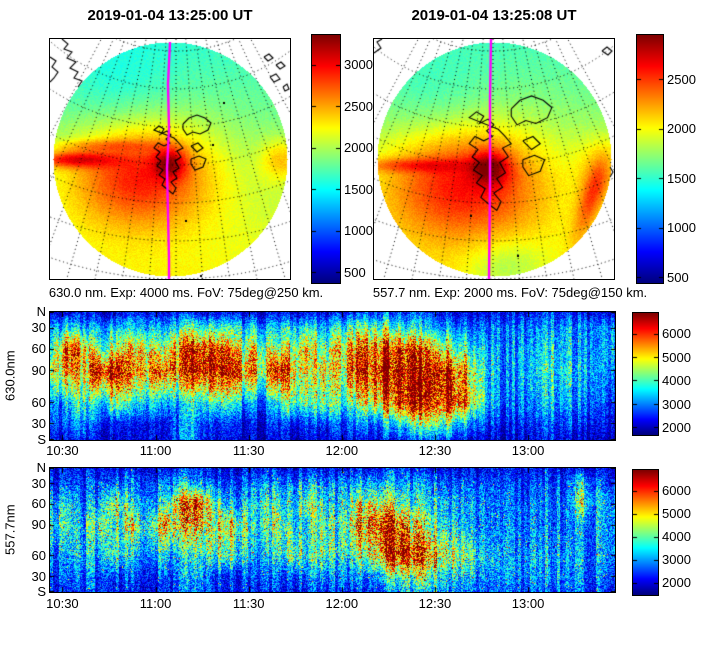 This screenshot has height=646, width=720. I want to click on keogram-630-x-tick-label: 12:30, so click(435, 450).